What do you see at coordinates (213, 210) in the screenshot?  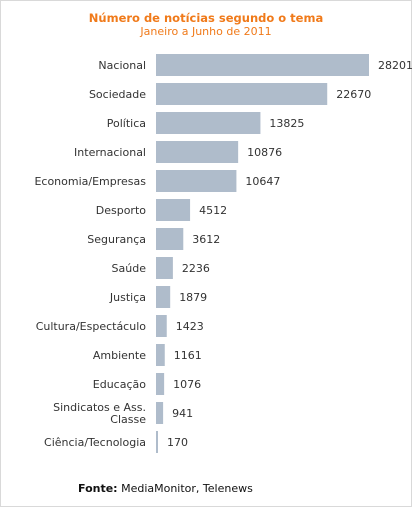 I see `value-label-desporto: 4512` at bounding box center [213, 210].